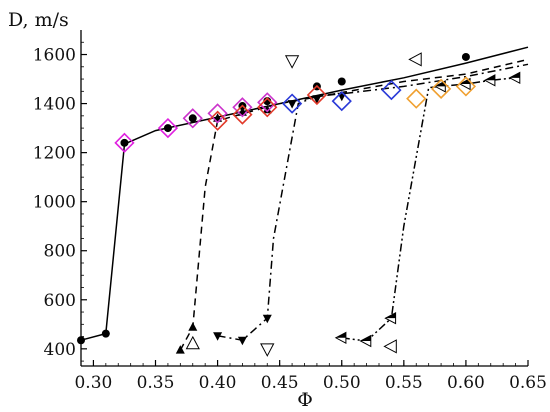  Describe the element at coordinates (38, 20) in the screenshot. I see `y-axis-title: D, m/s` at that location.